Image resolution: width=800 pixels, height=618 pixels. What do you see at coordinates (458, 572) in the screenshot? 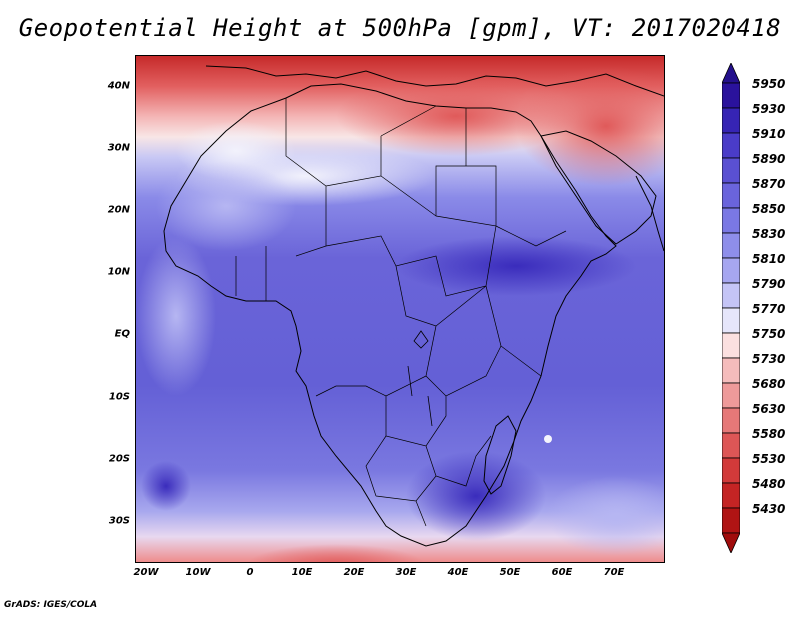
I see `lon-label-40e: 40E` at bounding box center [458, 572].